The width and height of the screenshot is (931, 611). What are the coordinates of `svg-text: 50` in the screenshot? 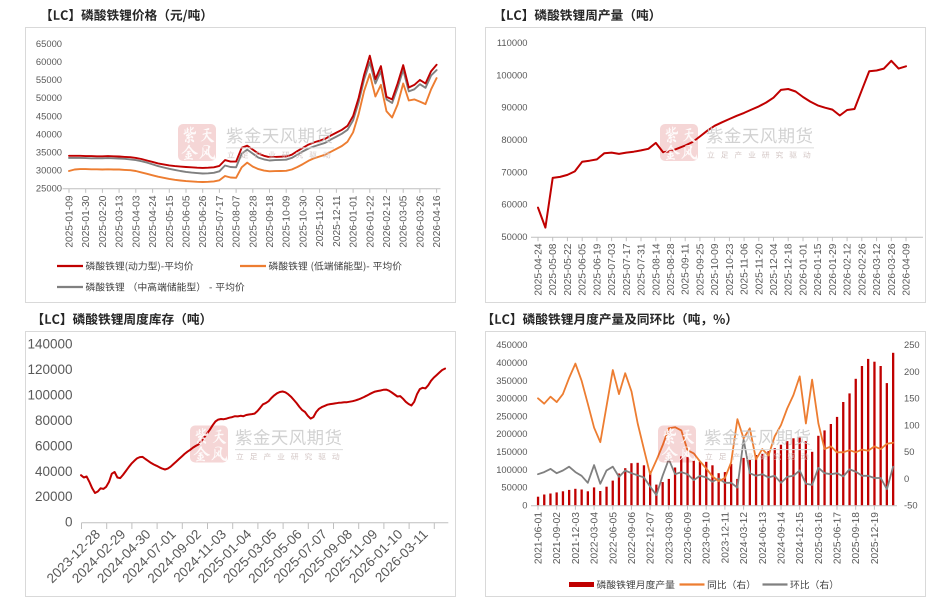 It's located at (909, 451).